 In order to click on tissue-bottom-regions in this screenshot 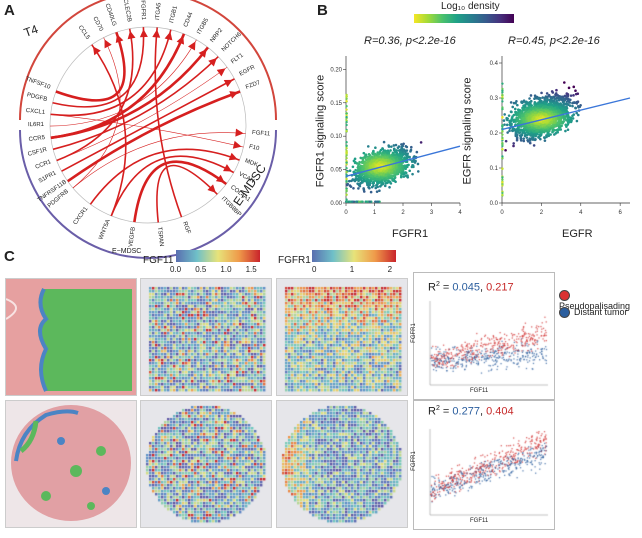, I will do `click(71, 464)`.